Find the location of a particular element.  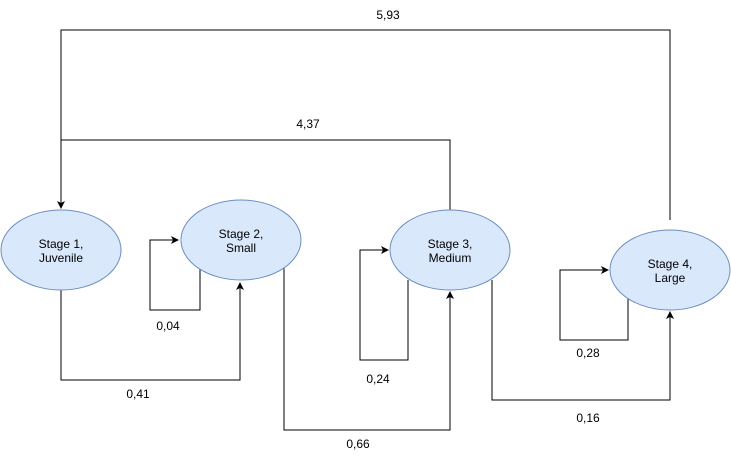

edge-stage2-to-stage3 is located at coordinates (367, 349).